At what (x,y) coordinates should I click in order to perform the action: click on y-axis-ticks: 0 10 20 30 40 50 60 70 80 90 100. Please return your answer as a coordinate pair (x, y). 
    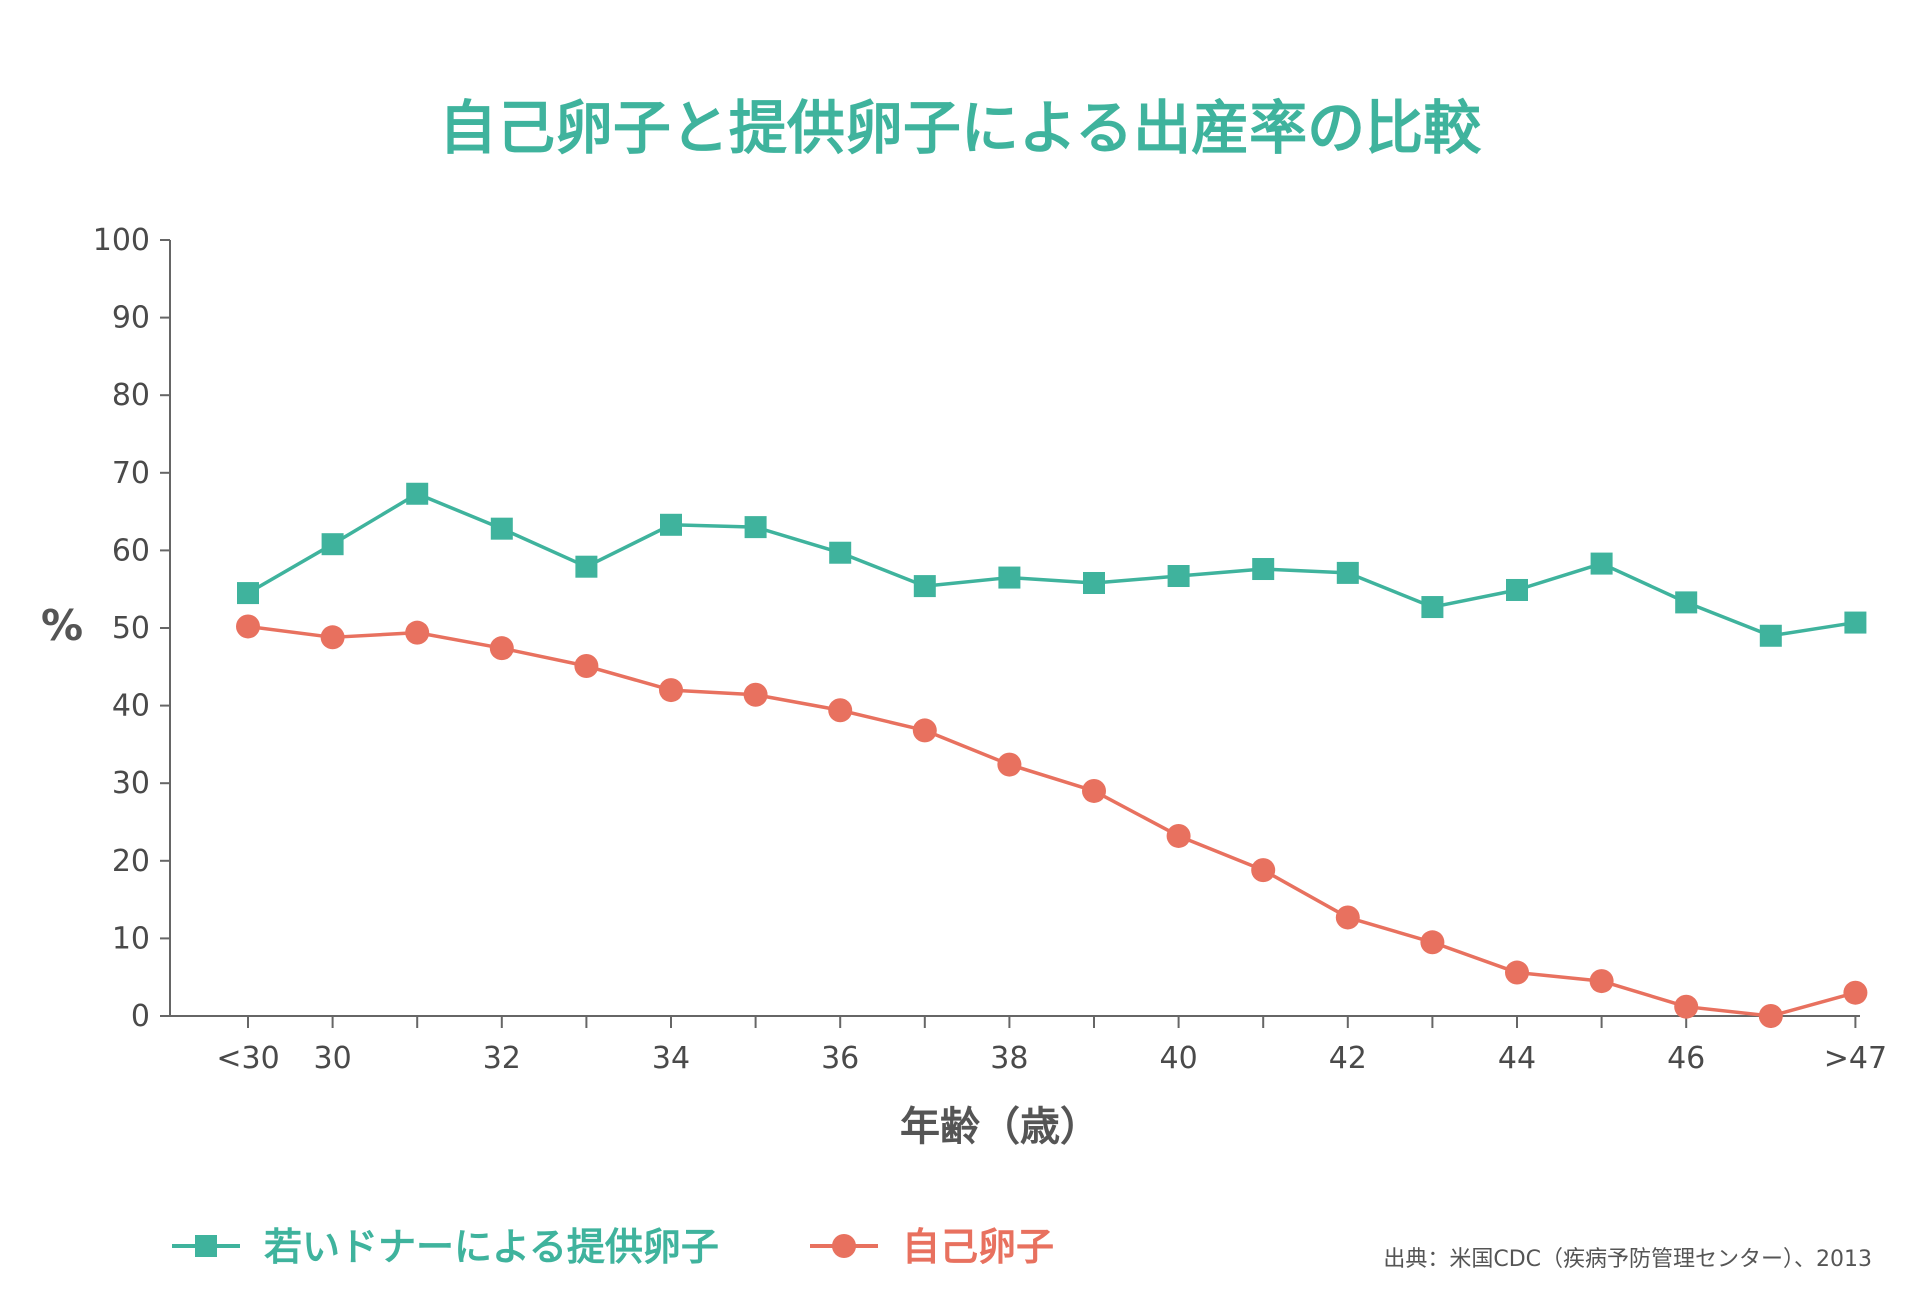
    Looking at the image, I should click on (131, 628).